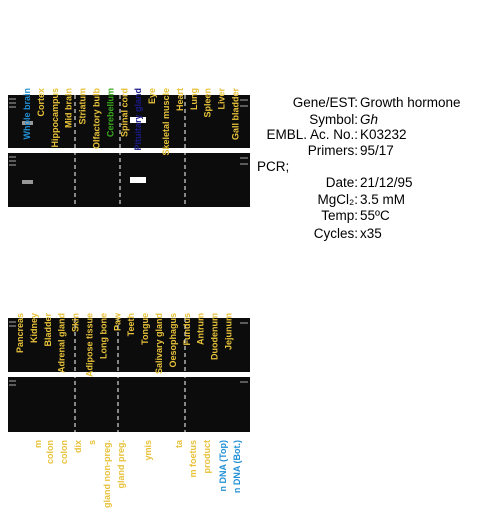 The width and height of the screenshot is (480, 512). Describe the element at coordinates (336, 233) in the screenshot. I see `info-key: Cycles:` at that location.